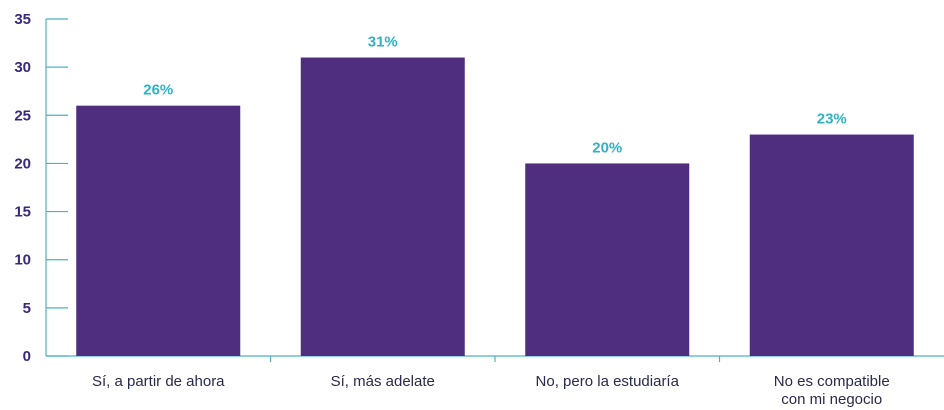 This screenshot has width=944, height=410. Describe the element at coordinates (158, 90) in the screenshot. I see `data-label: 26%` at that location.